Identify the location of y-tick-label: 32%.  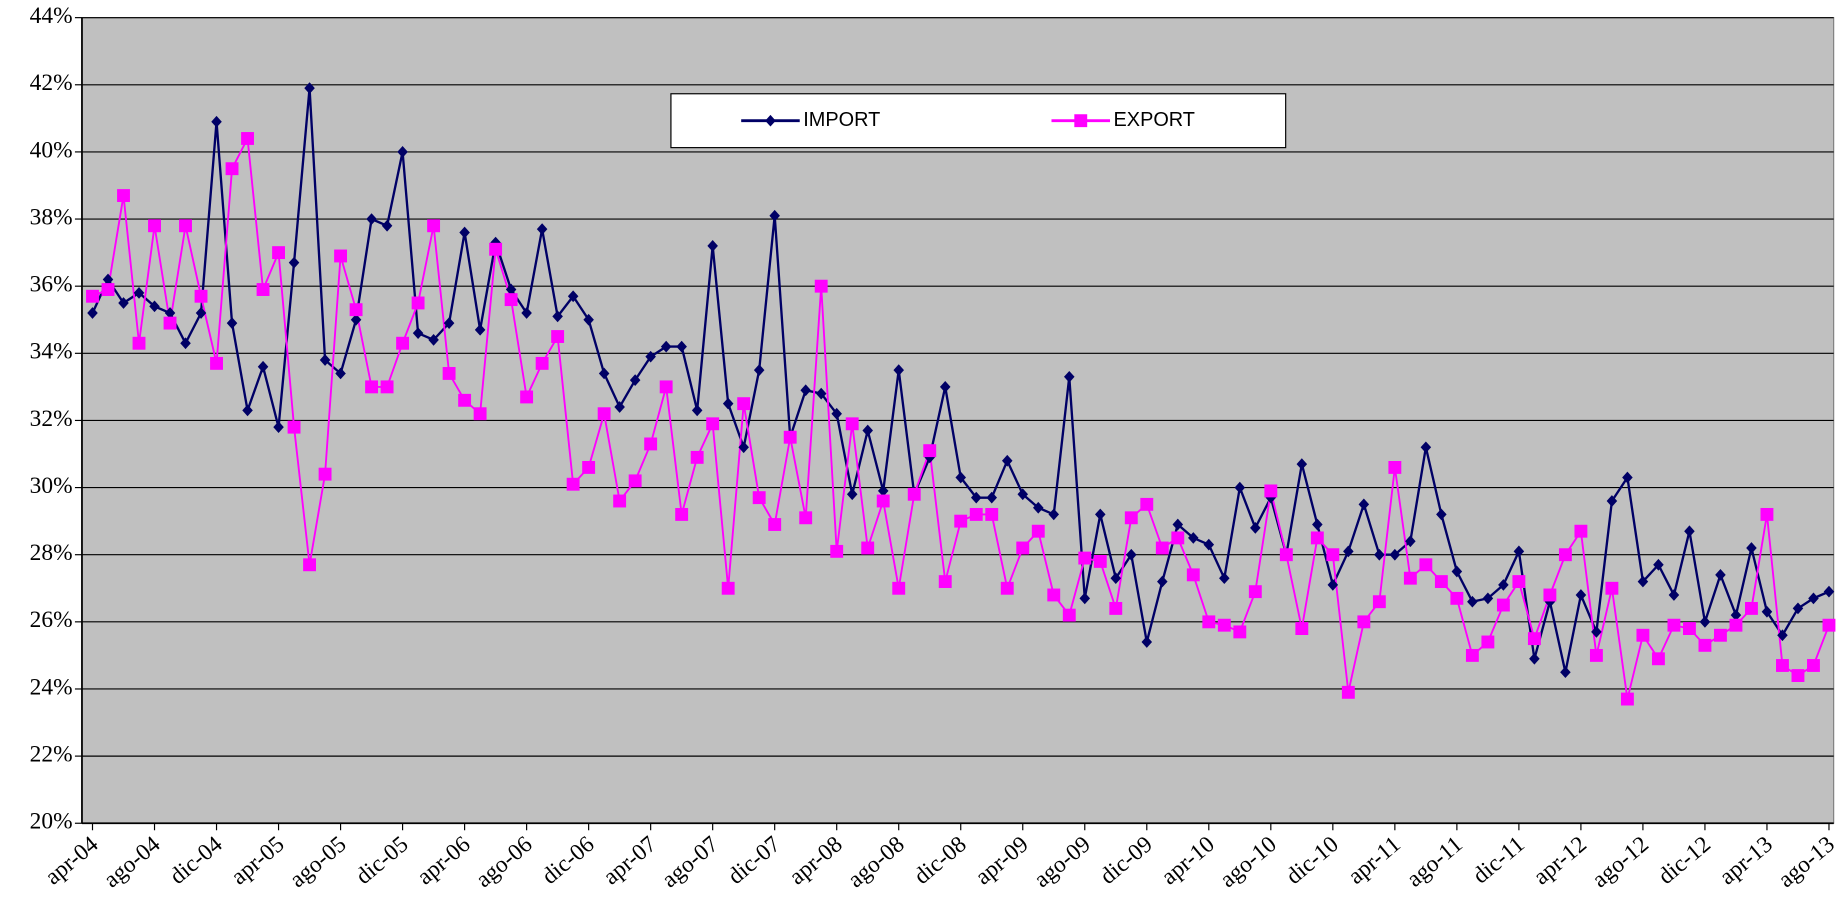
(51, 419).